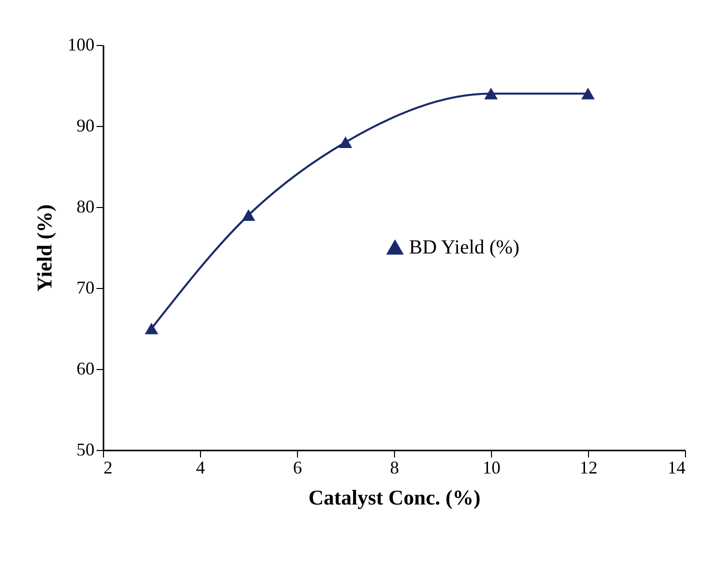 The image size is (701, 565). Describe the element at coordinates (394, 468) in the screenshot. I see `x-tick-label: 8` at that location.